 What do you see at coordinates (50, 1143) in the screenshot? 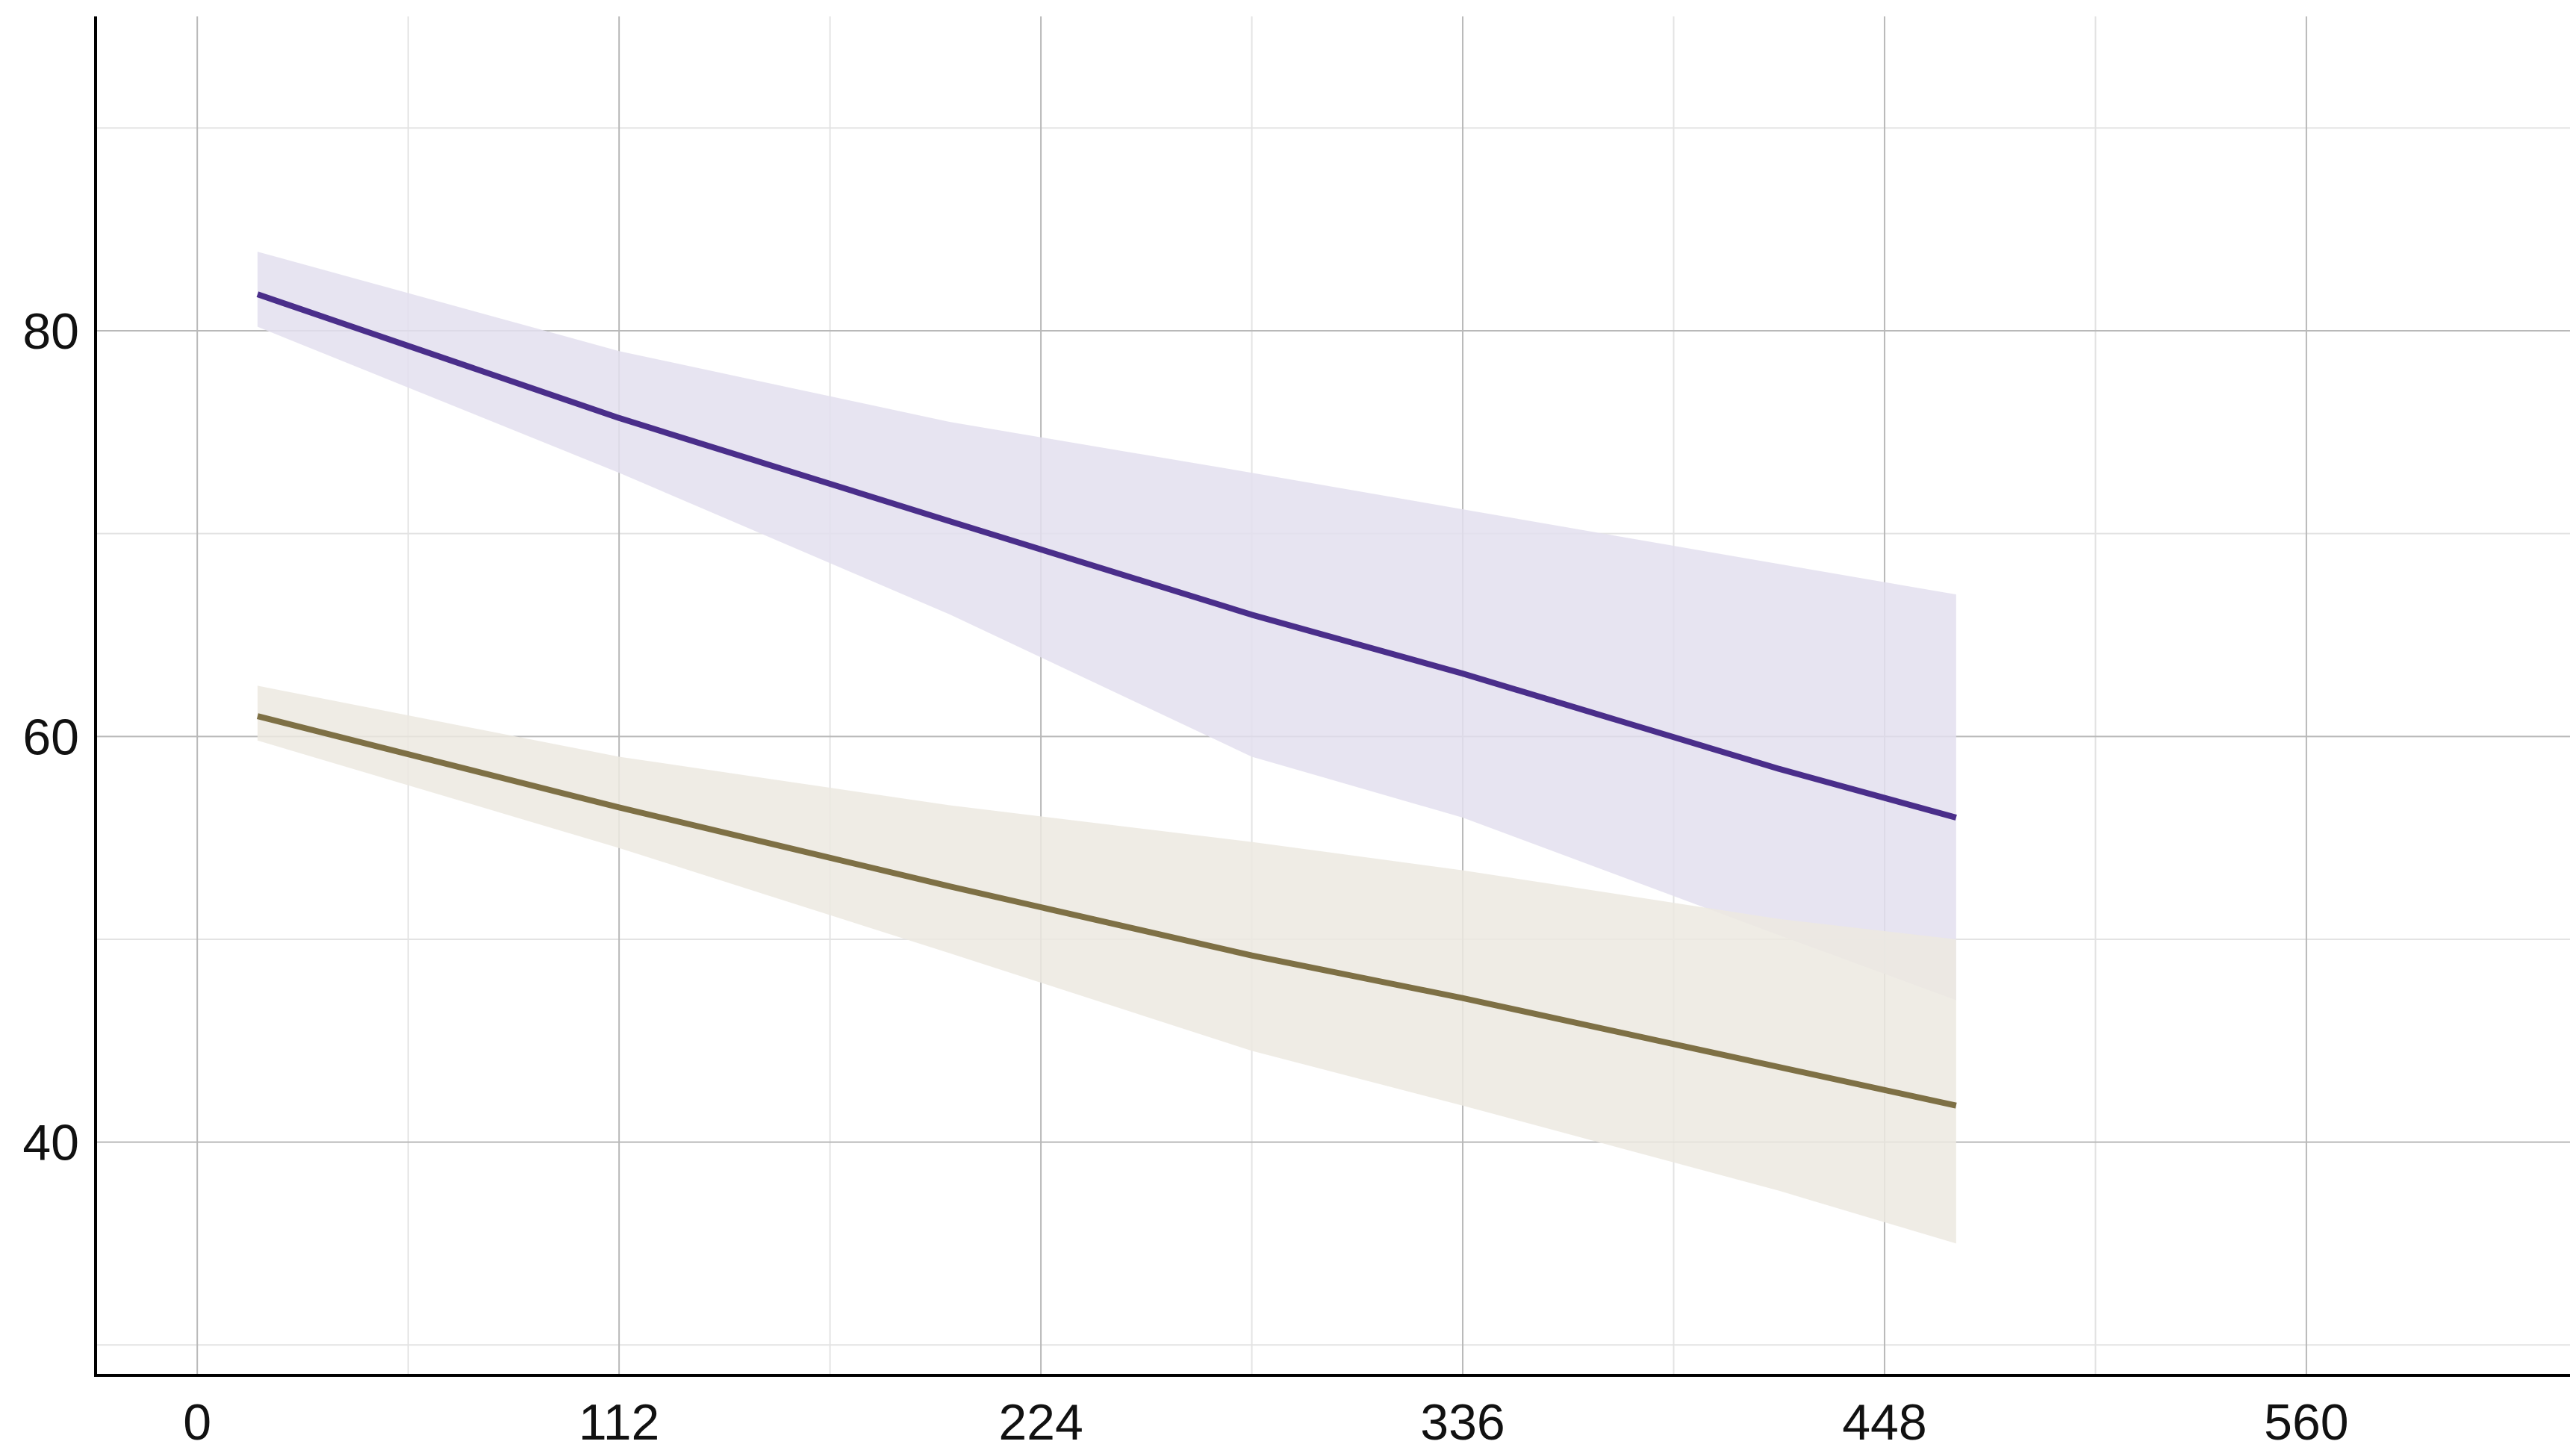
I see `y-tick-label: 40` at bounding box center [50, 1143].